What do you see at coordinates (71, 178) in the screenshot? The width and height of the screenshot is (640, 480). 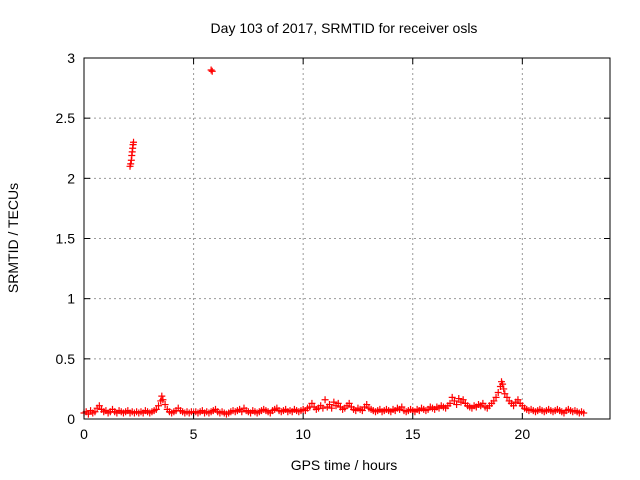 I see `y-tick-label: 2` at bounding box center [71, 178].